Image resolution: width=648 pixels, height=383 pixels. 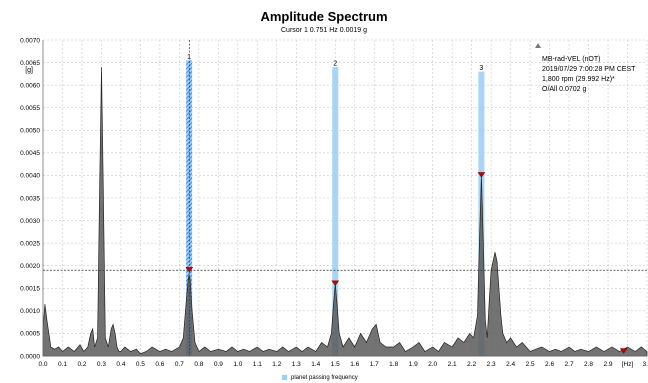 What do you see at coordinates (413, 364) in the screenshot?
I see `x-tick-label: 1.9` at bounding box center [413, 364].